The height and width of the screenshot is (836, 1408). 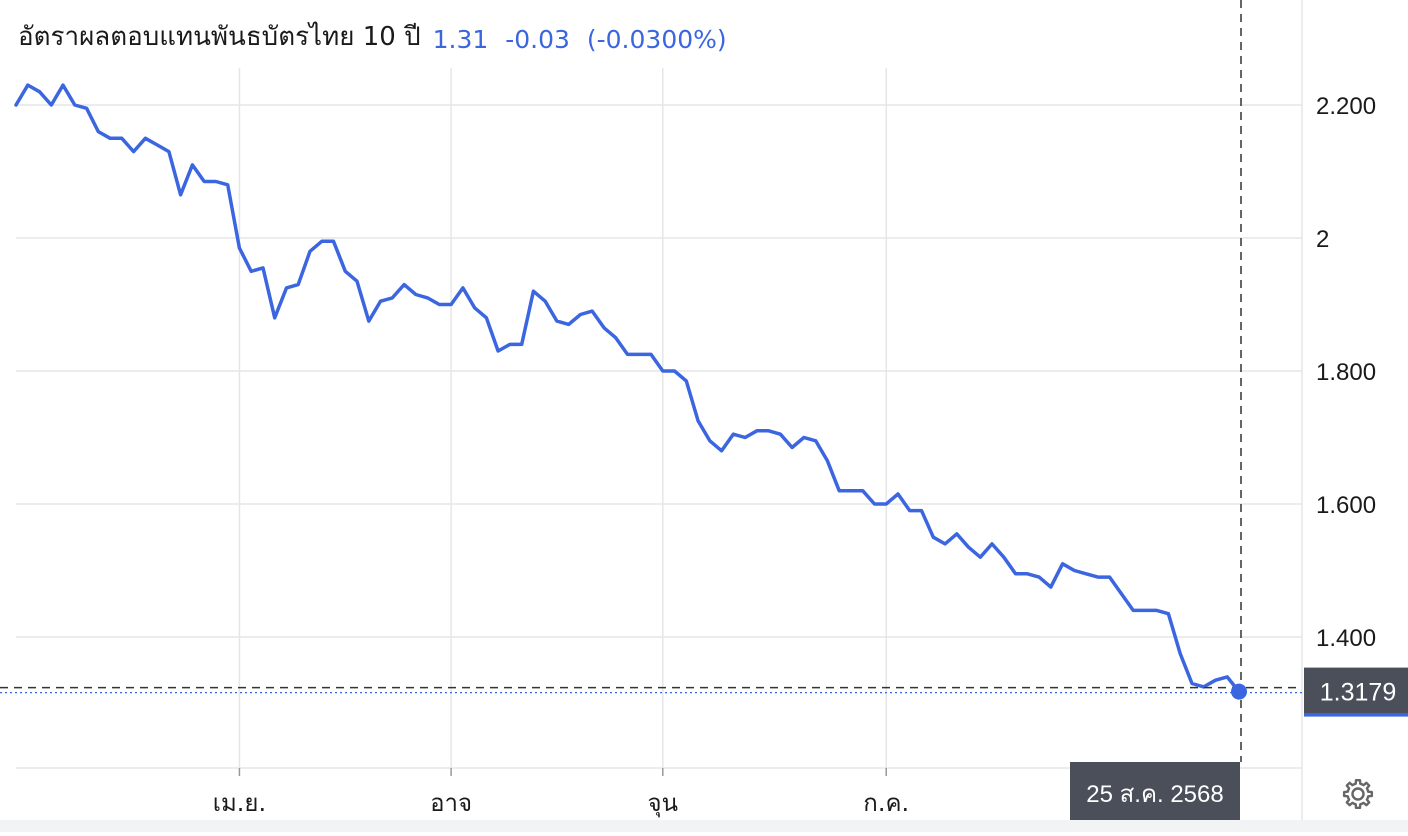 I want to click on price-tag, so click(x=1356, y=690).